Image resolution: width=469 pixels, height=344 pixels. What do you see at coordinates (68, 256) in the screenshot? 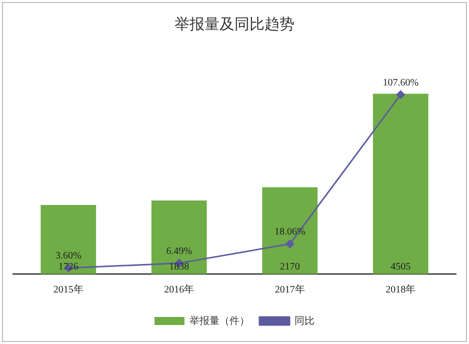
I see `data-label: 3.60%` at bounding box center [68, 256].